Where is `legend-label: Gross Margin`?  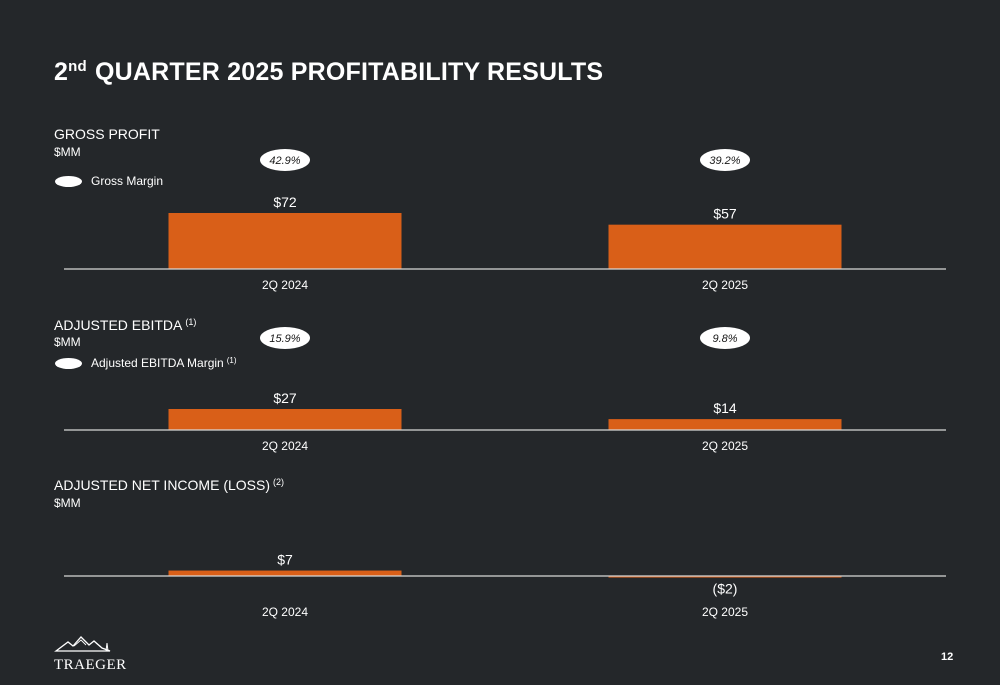
legend-label: Gross Margin is located at coordinates (127, 181).